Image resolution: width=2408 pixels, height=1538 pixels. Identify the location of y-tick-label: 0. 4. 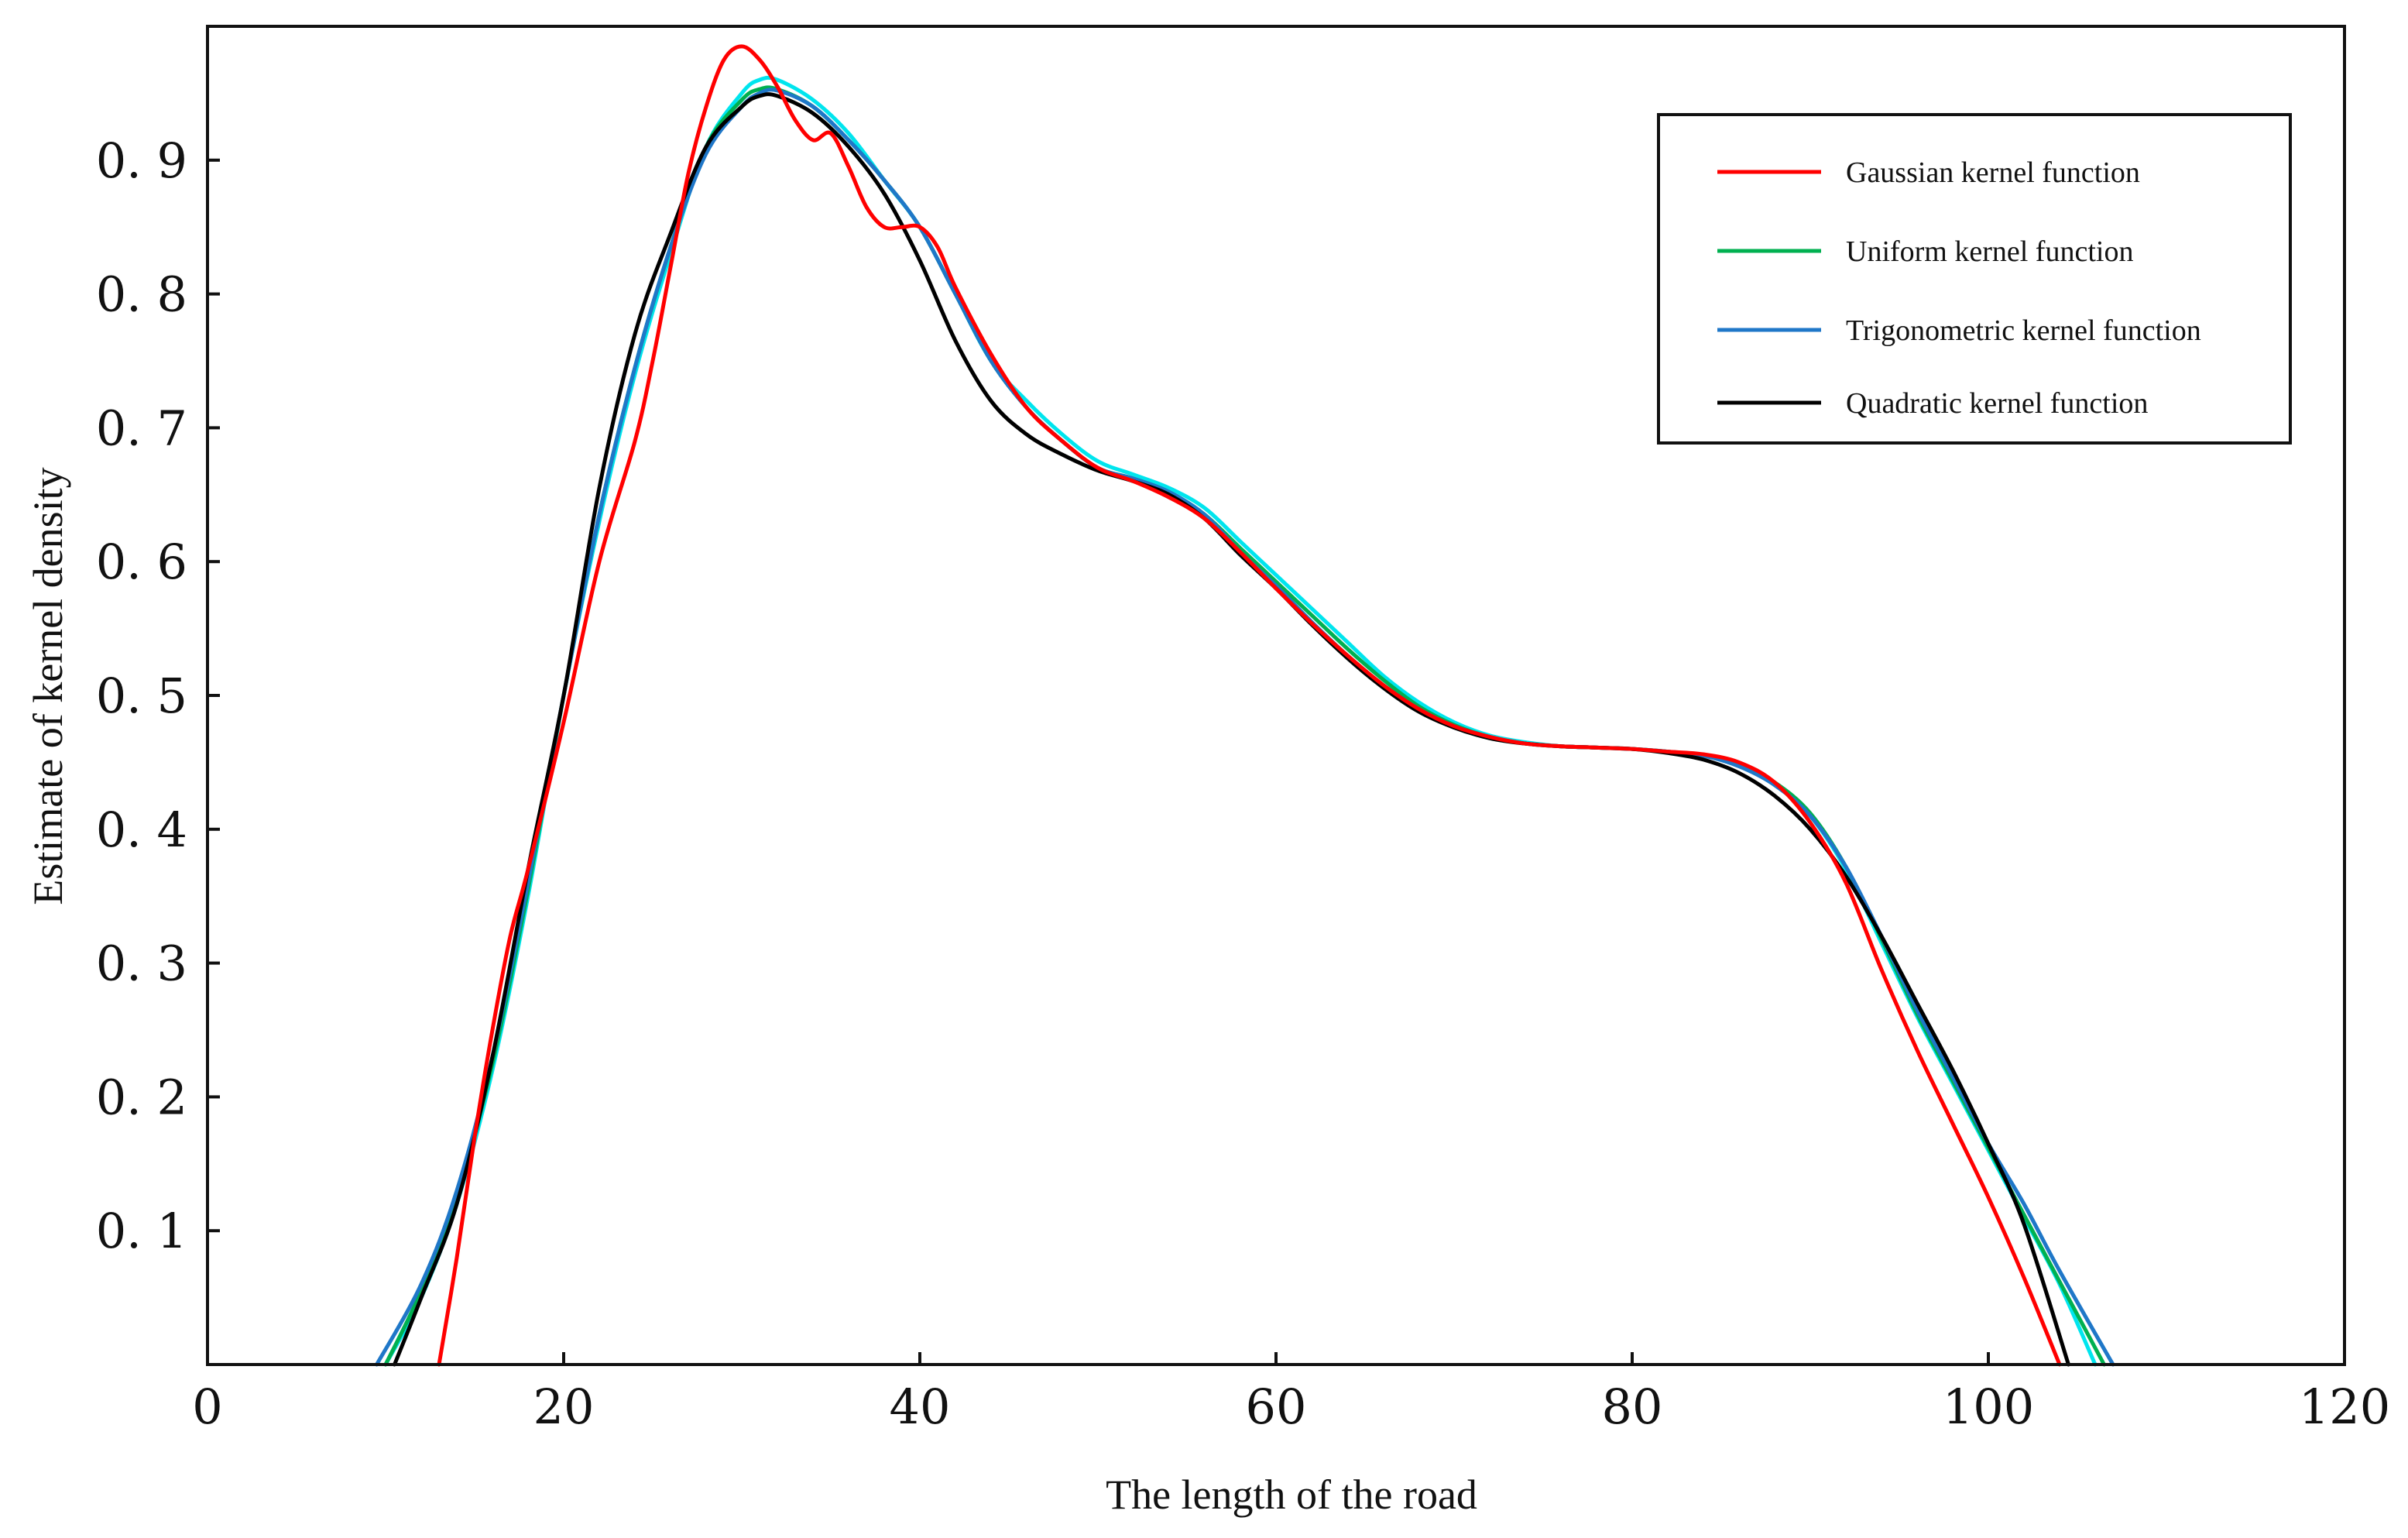
(142, 830).